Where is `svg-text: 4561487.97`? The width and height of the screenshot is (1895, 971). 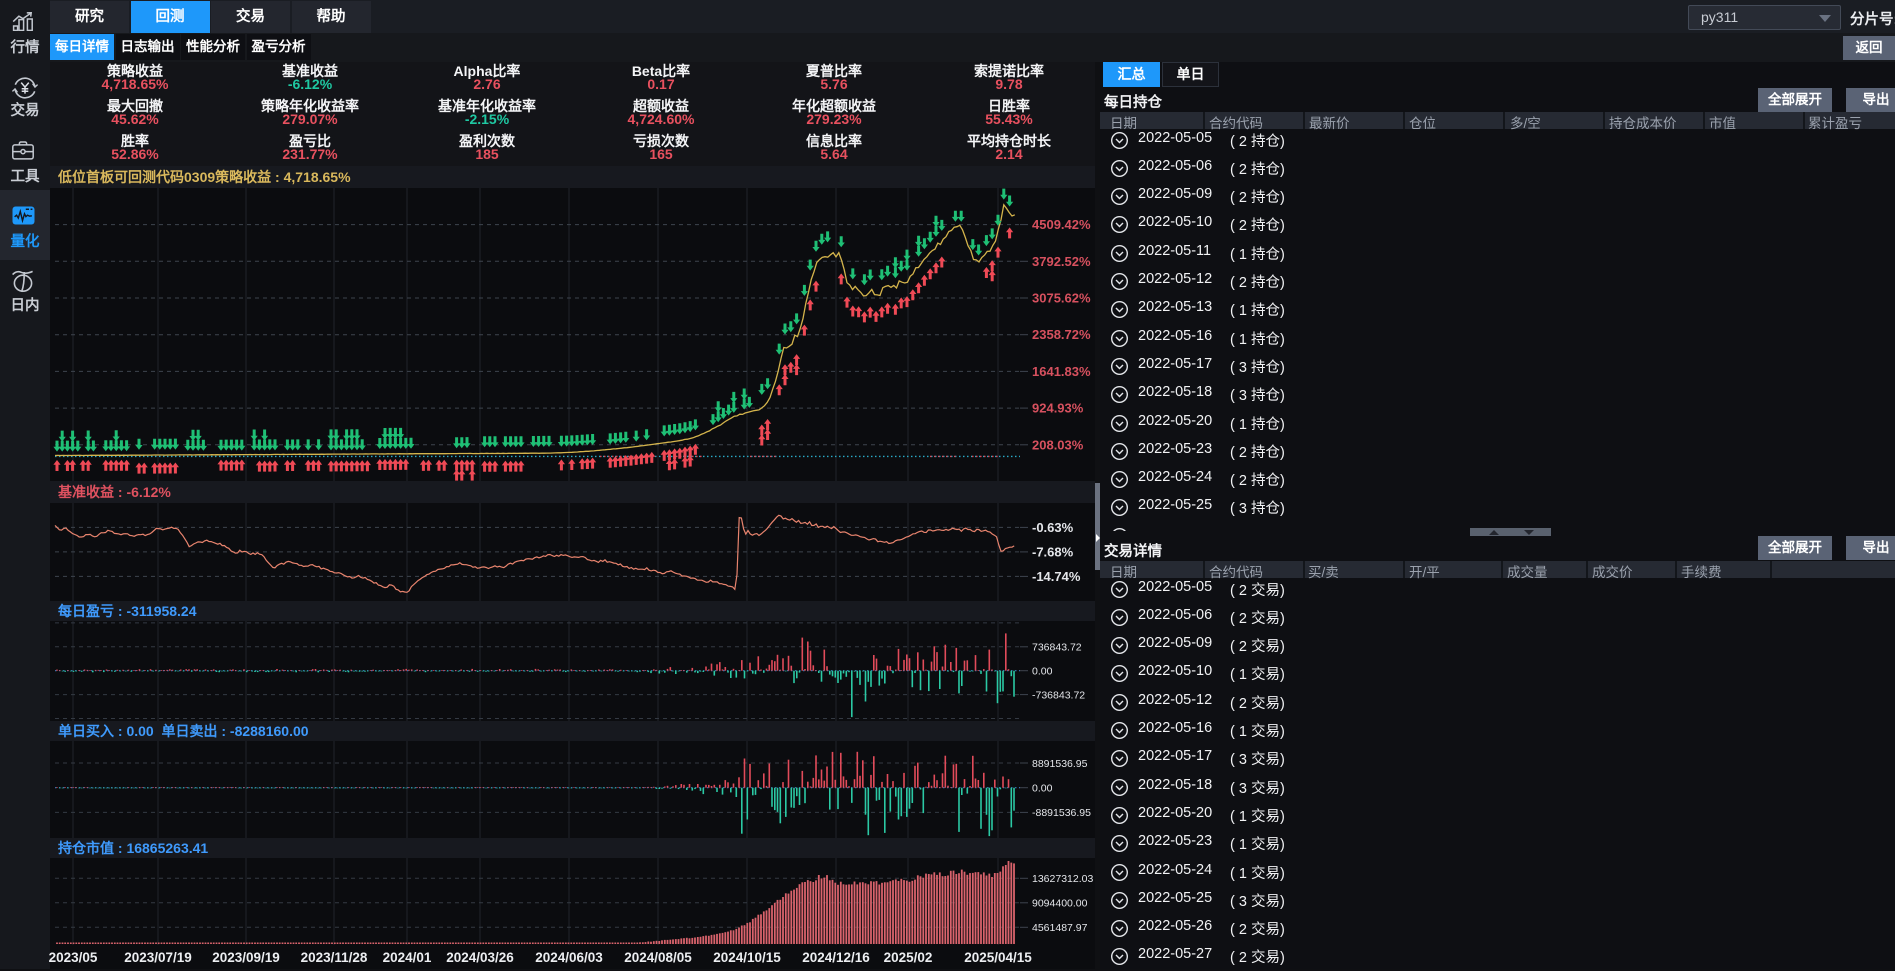
svg-text: 4561487.97 is located at coordinates (1060, 928).